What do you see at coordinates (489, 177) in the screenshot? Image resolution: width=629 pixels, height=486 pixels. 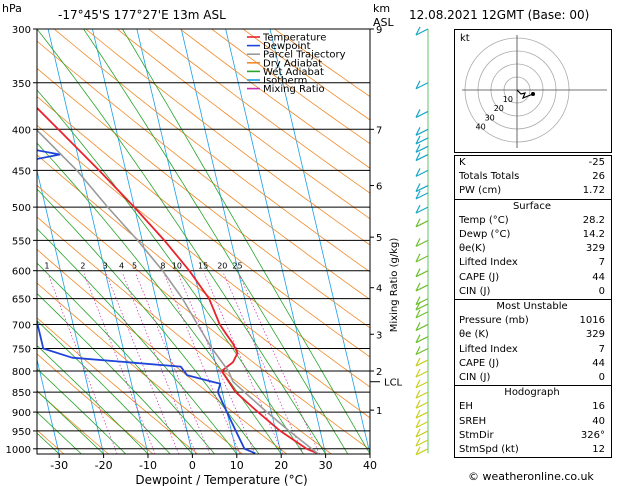 I see `index-tt-label: Totals Totals` at bounding box center [489, 177].